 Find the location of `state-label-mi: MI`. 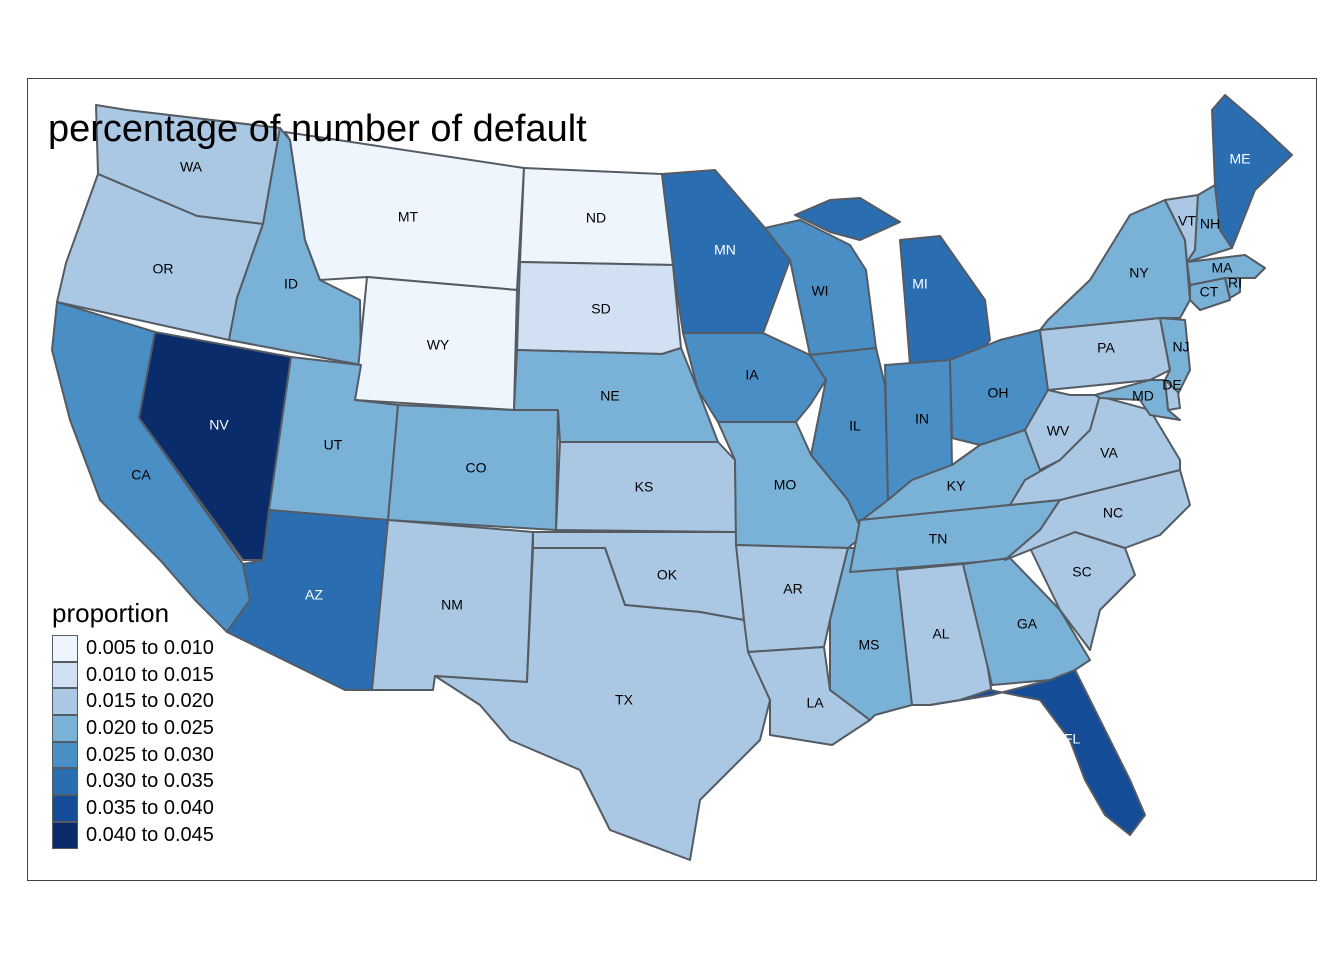

state-label-mi: MI is located at coordinates (920, 284).